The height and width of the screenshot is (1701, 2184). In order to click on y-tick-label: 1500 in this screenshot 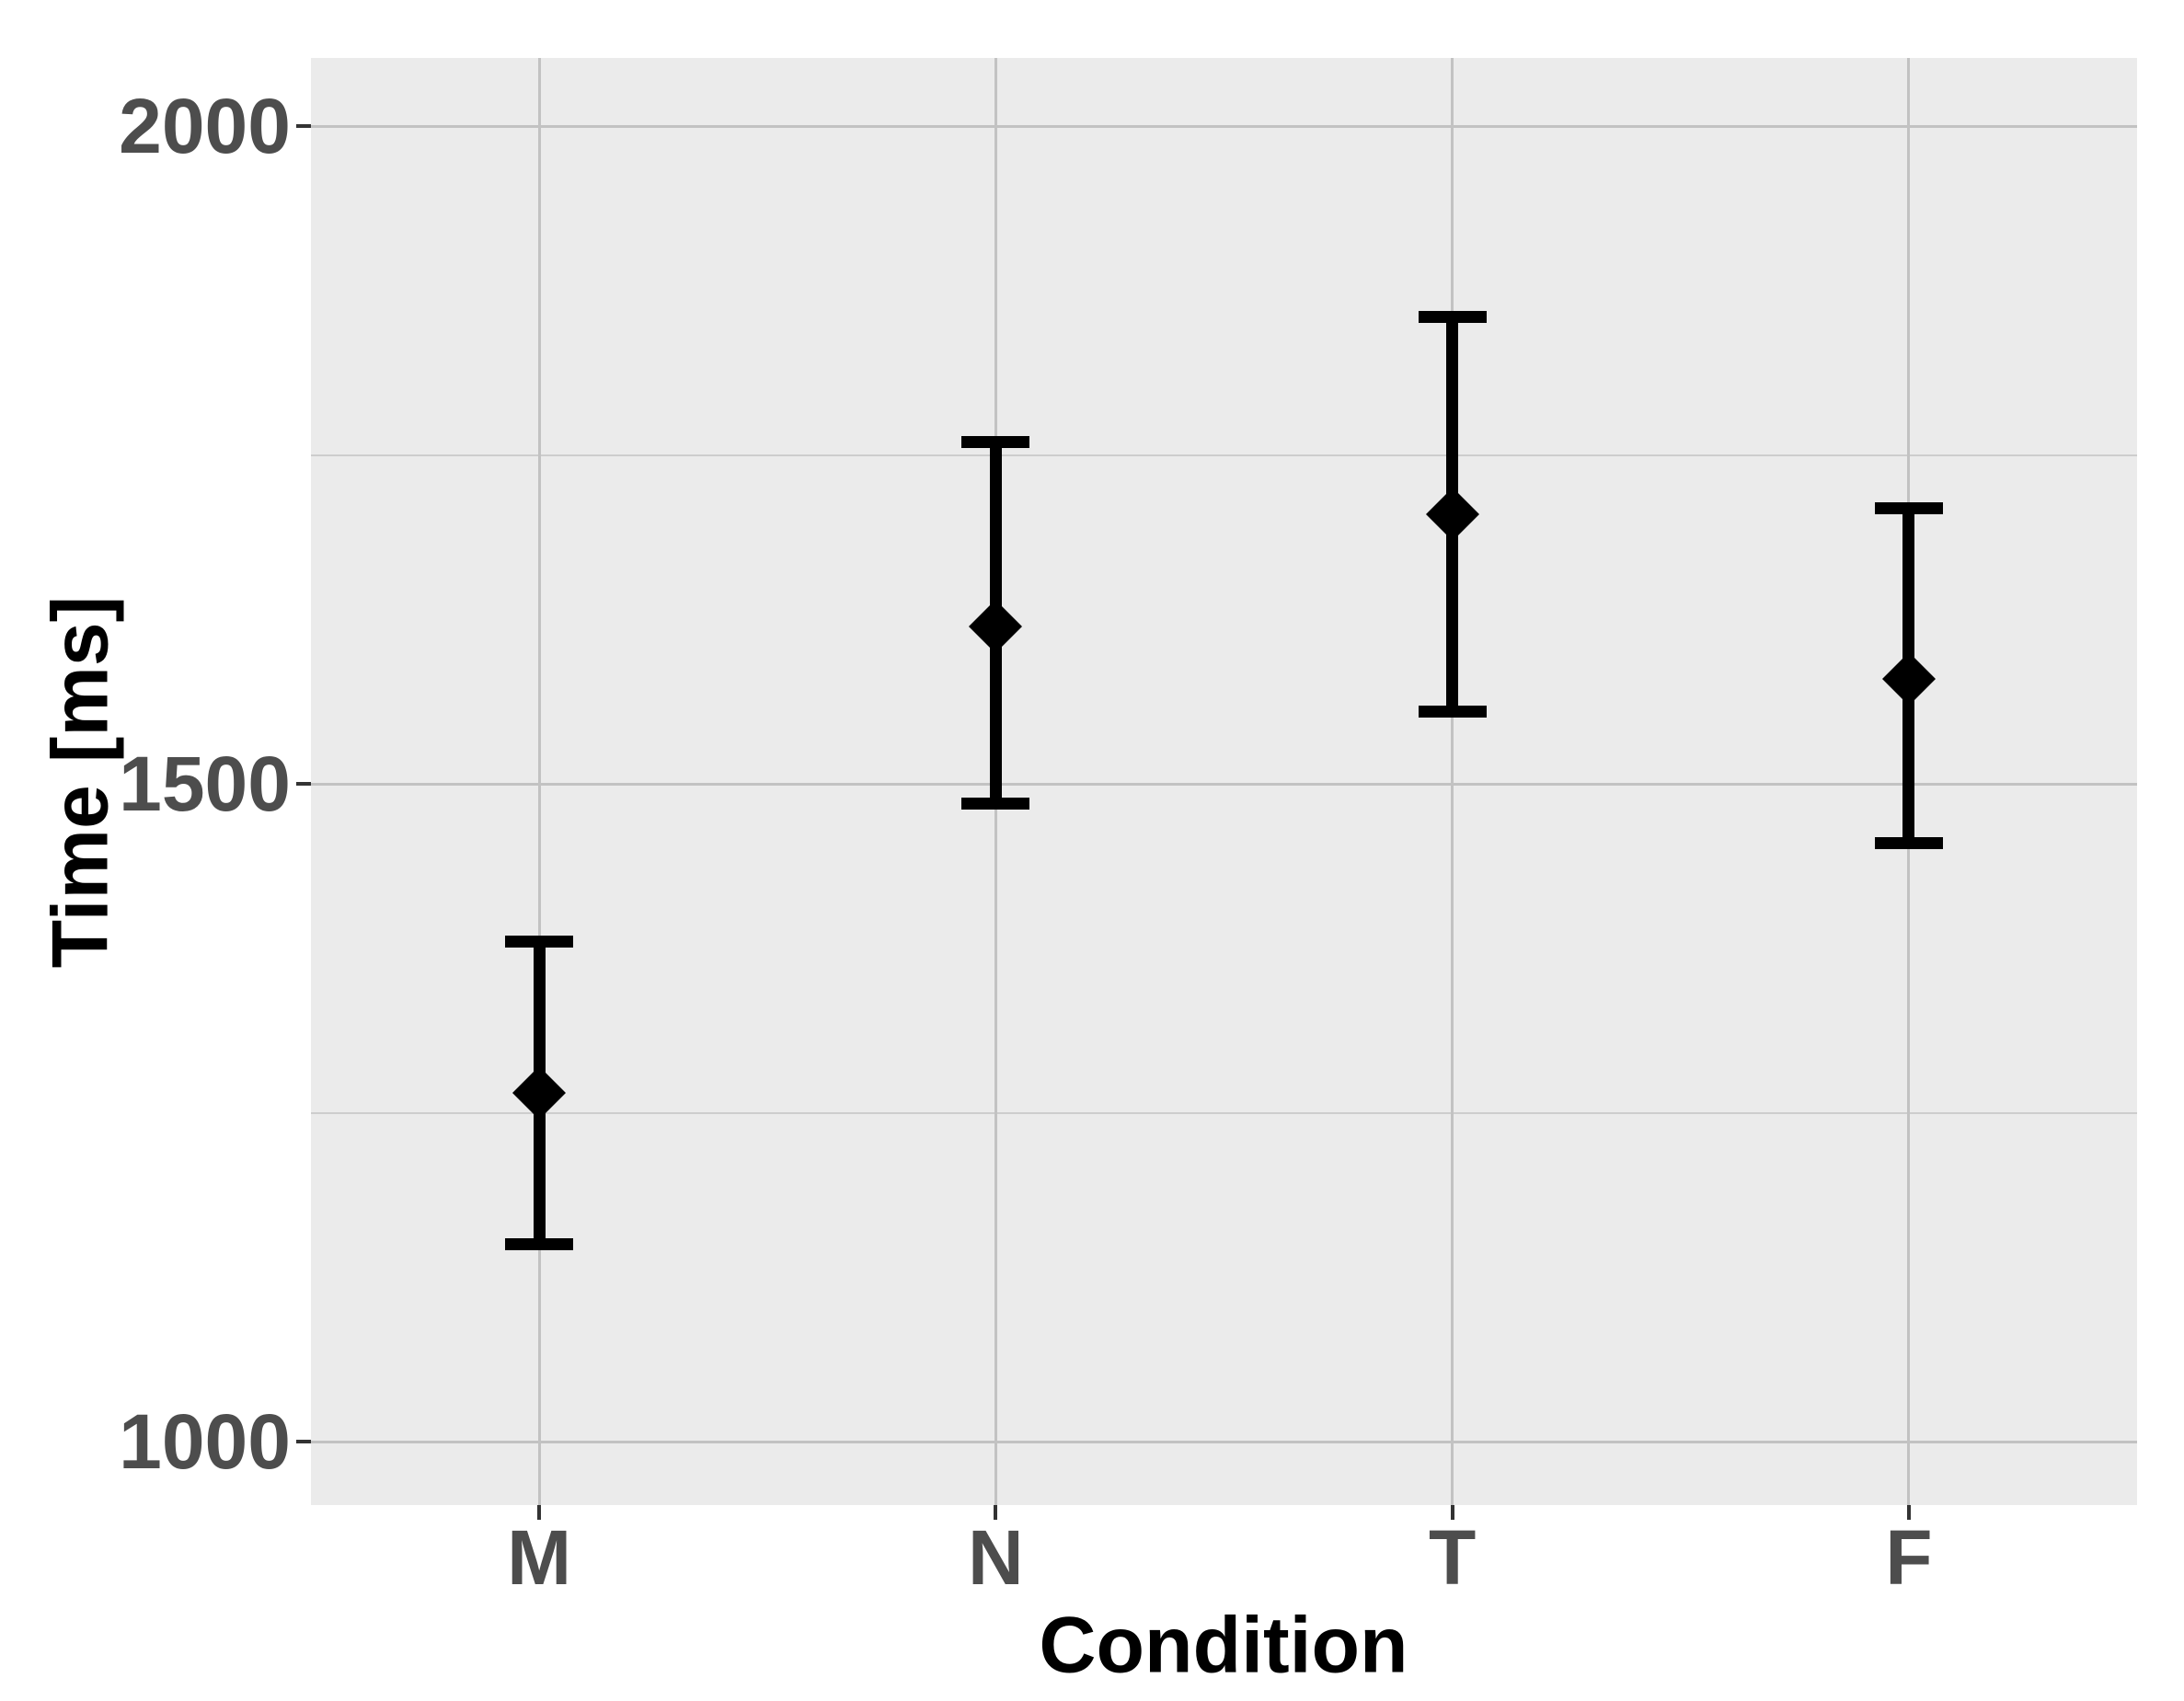, I will do `click(205, 784)`.